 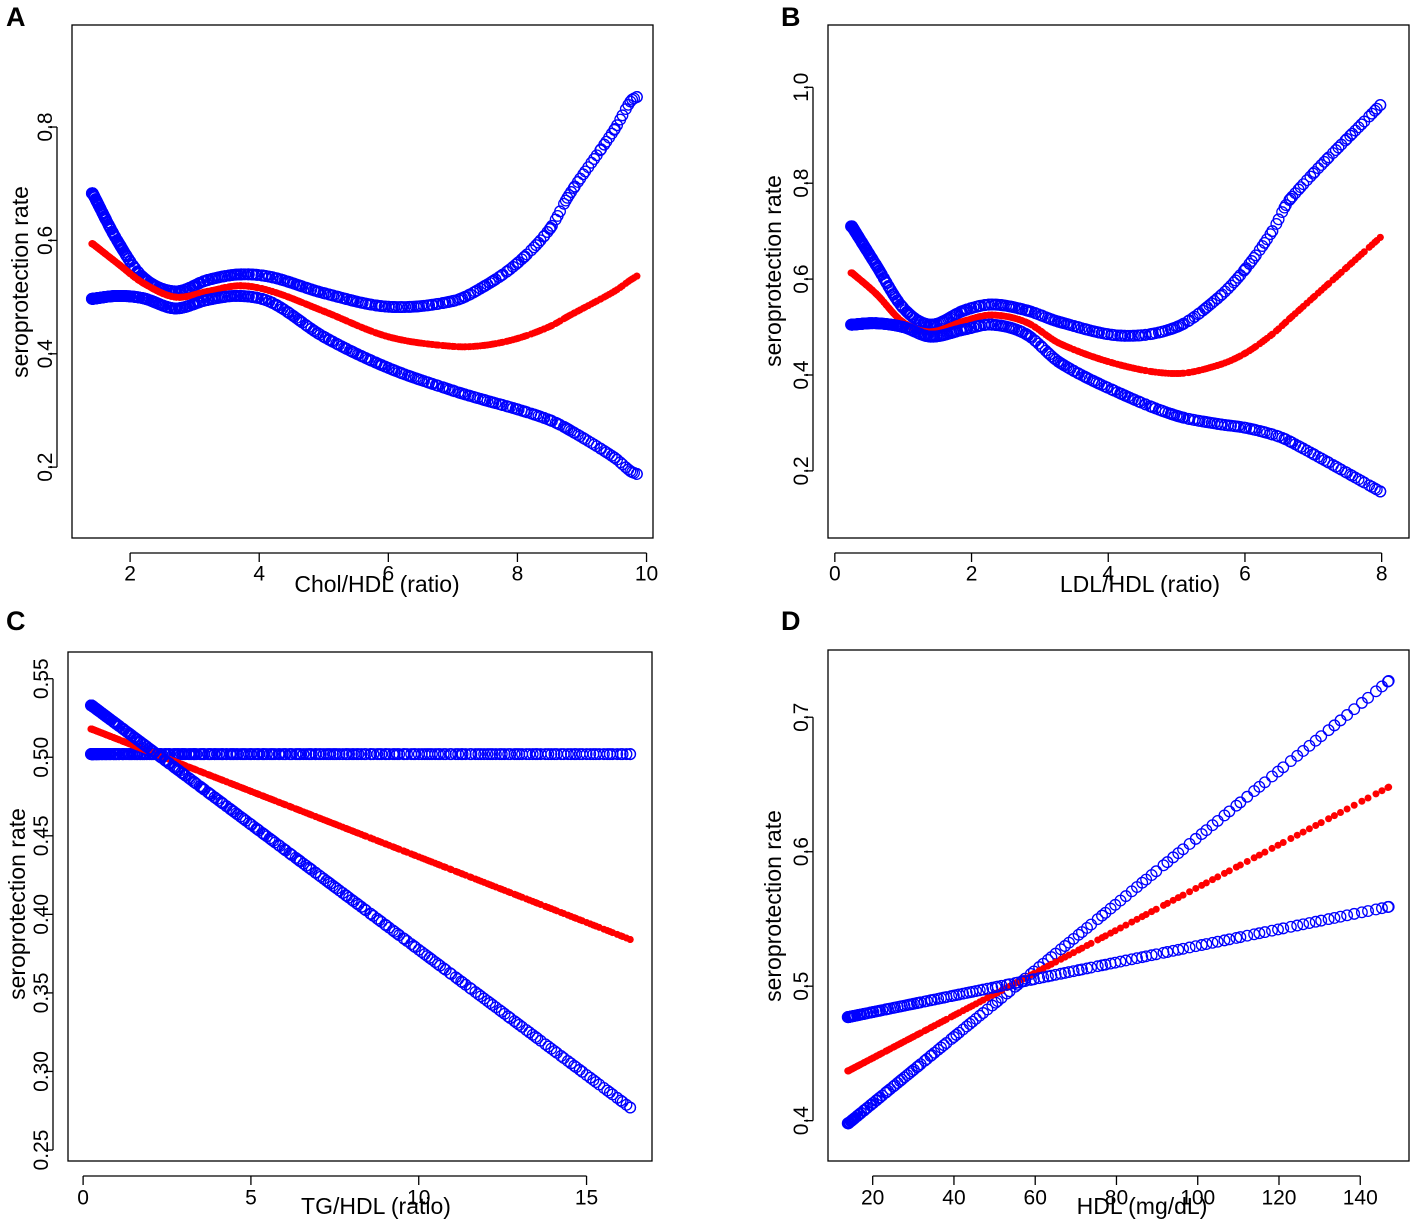 What do you see at coordinates (46, 297) in the screenshot?
I see `panel-a-y-axis: 0.2 0.4 0.6 0.8` at bounding box center [46, 297].